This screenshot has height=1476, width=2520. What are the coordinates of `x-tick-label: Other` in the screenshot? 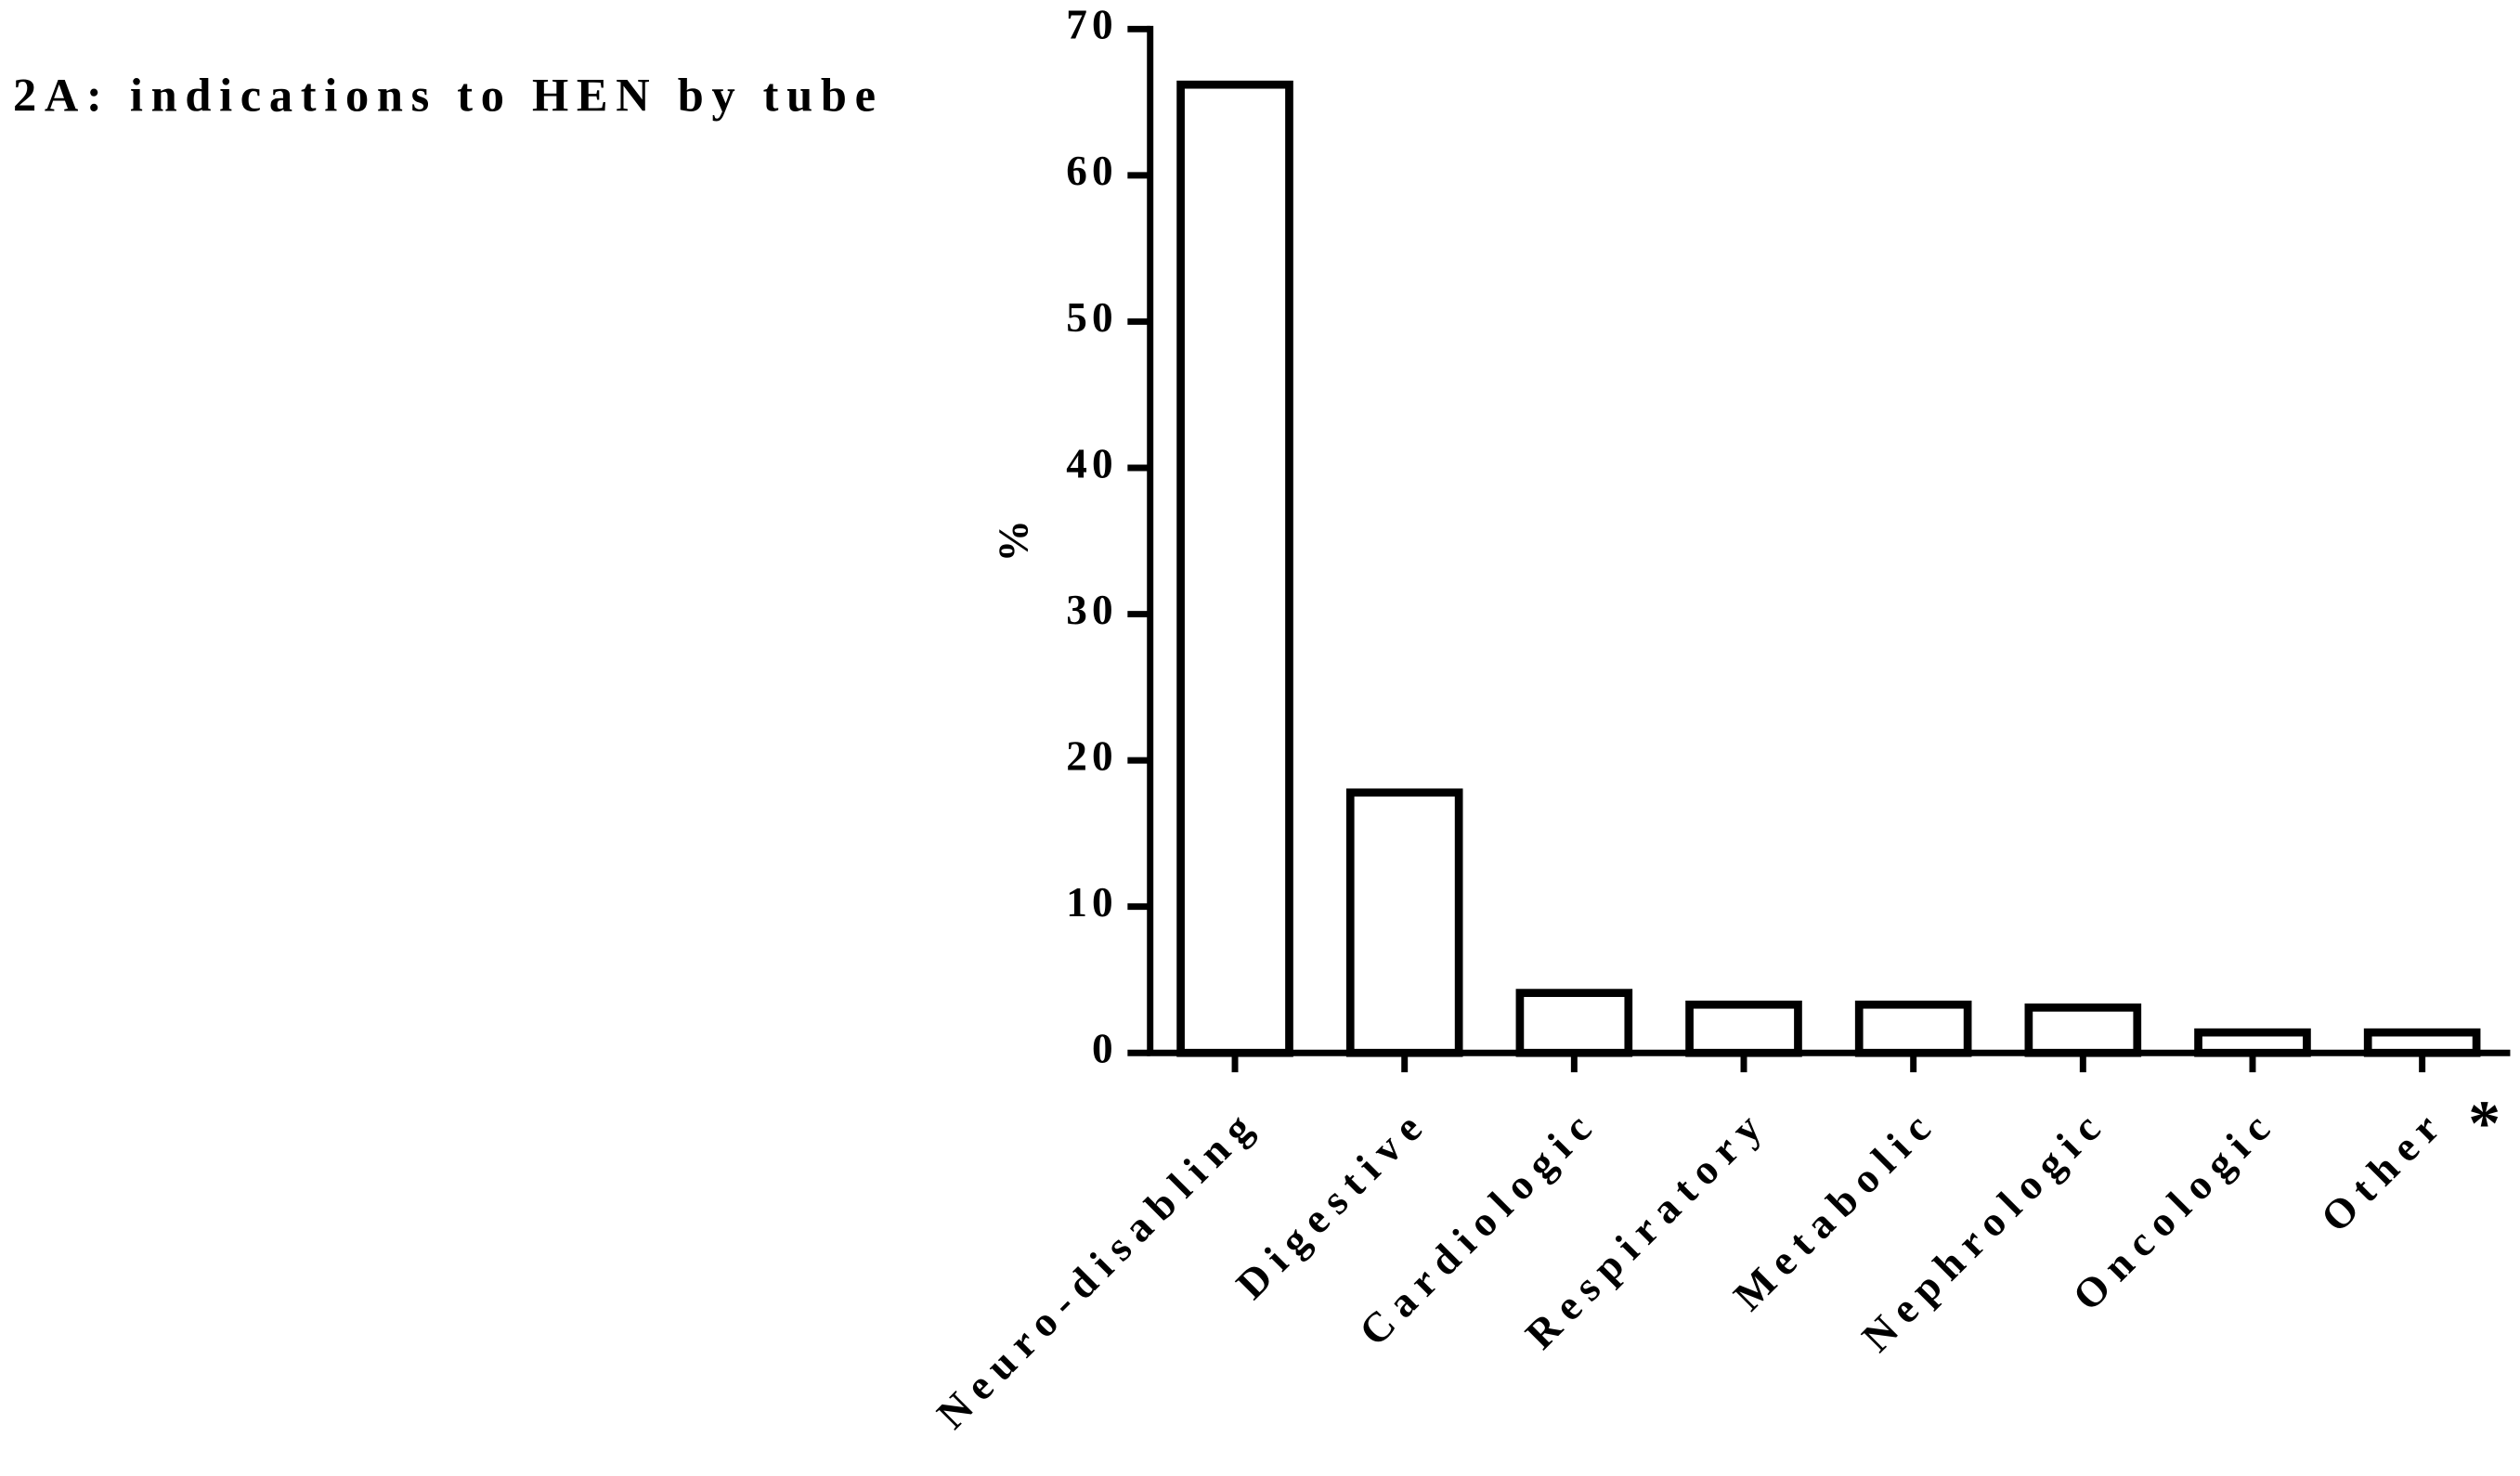 It's located at (2383, 1169).